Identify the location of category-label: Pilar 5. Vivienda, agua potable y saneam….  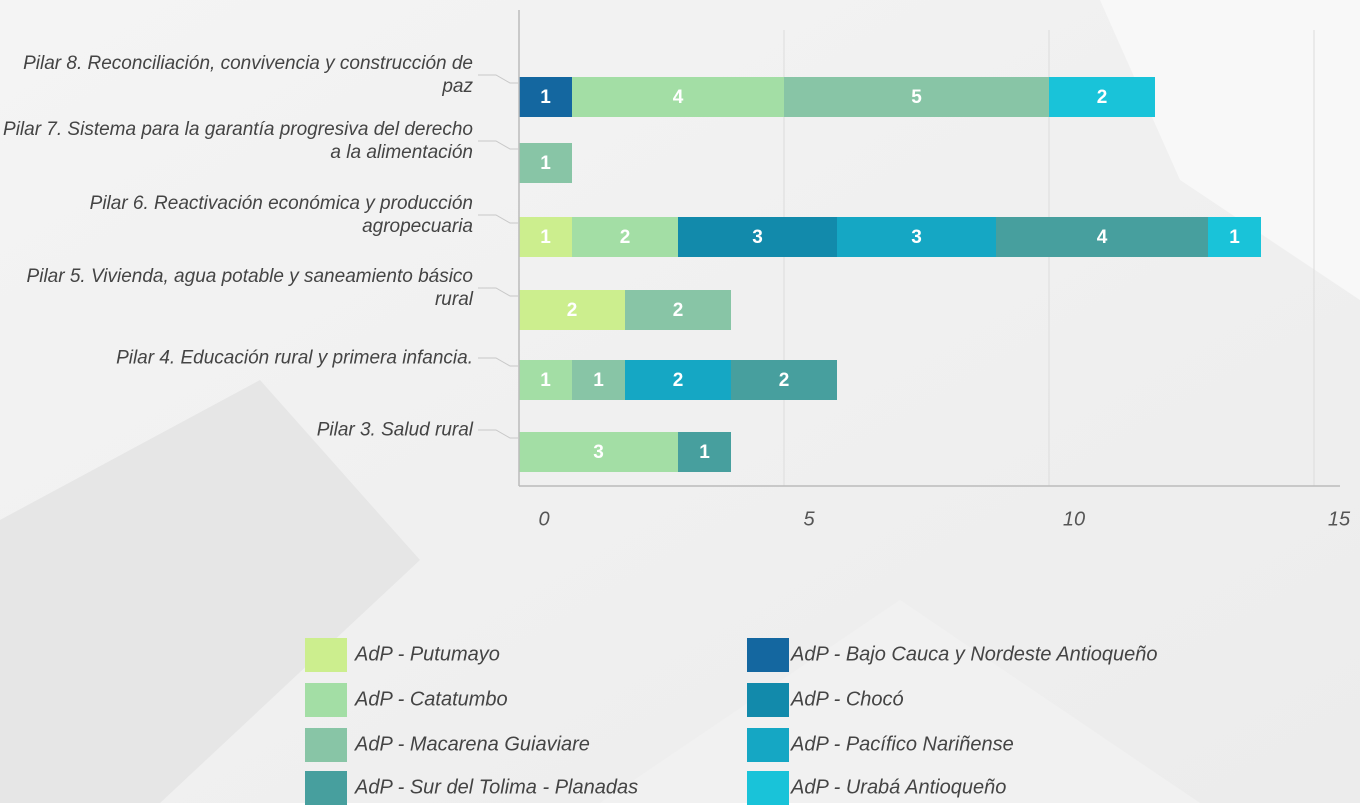
(249, 288).